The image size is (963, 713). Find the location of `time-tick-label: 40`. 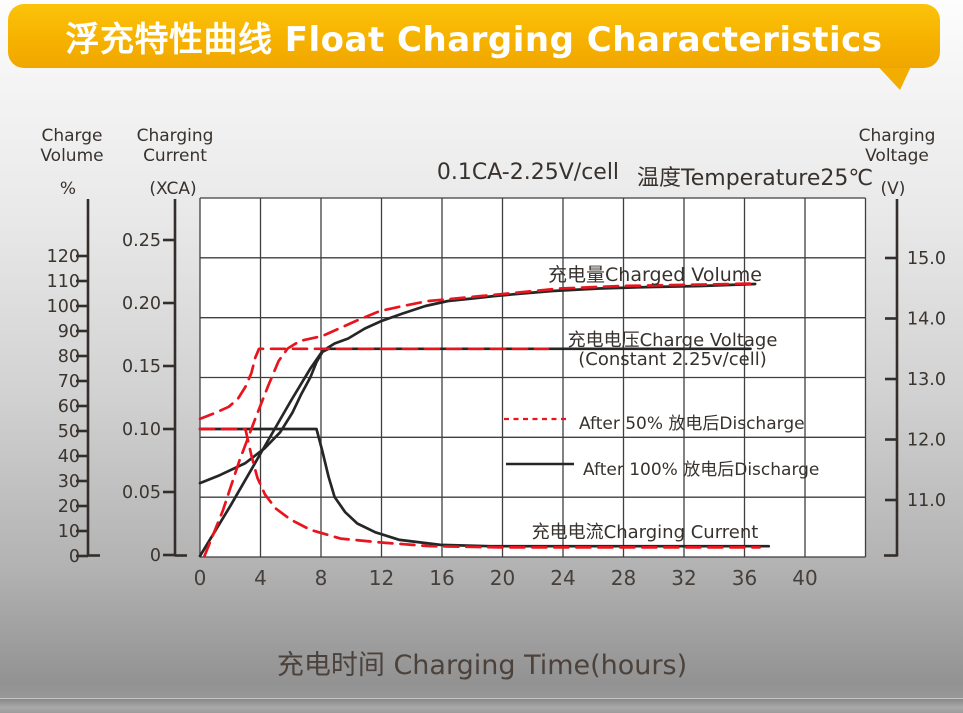

time-tick-label: 40 is located at coordinates (804, 578).